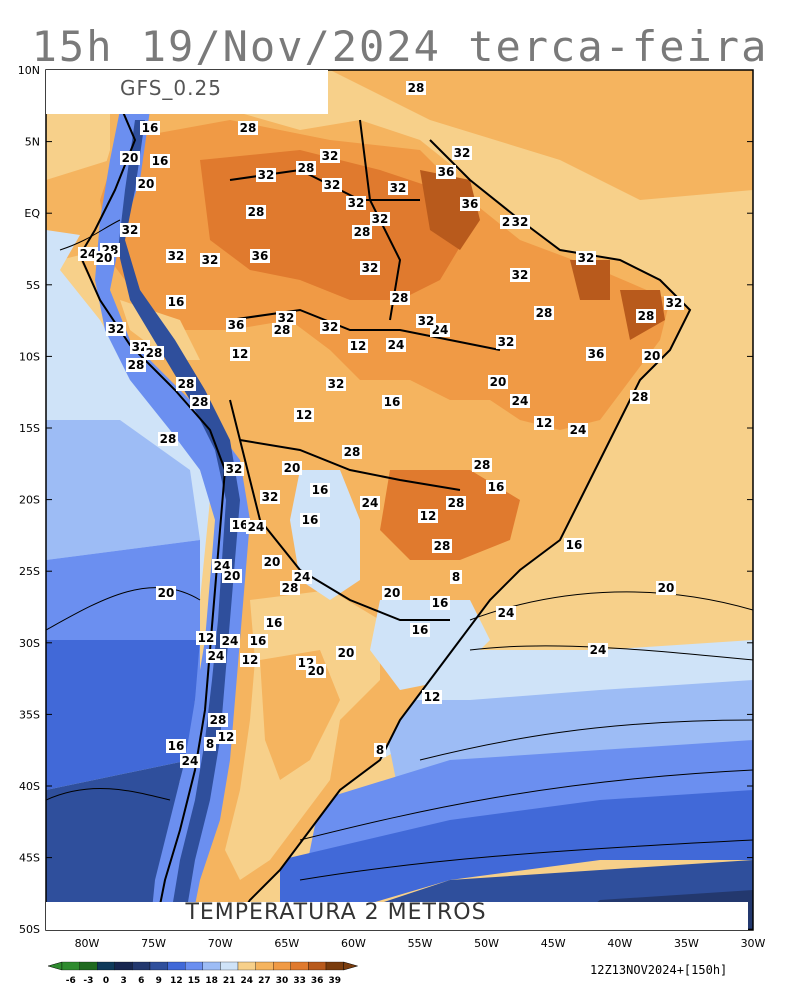  What do you see at coordinates (194, 981) in the screenshot?
I see `colorbar-label: 15` at bounding box center [194, 981].